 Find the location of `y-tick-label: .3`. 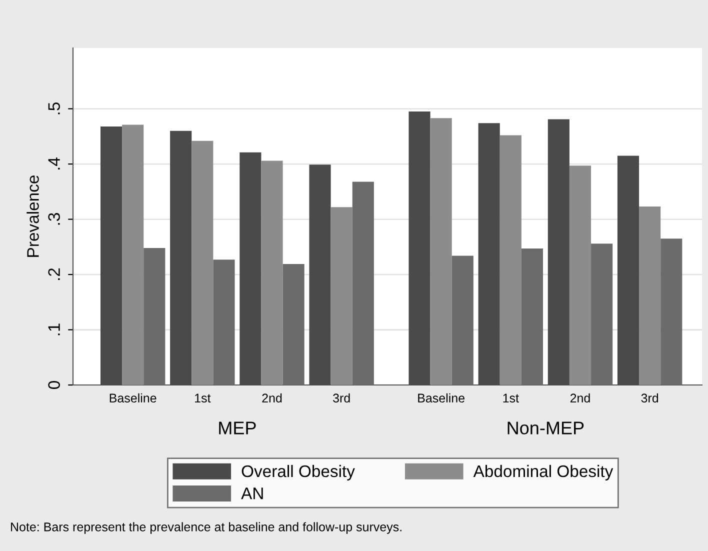

y-tick-label: .3 is located at coordinates (54, 219).